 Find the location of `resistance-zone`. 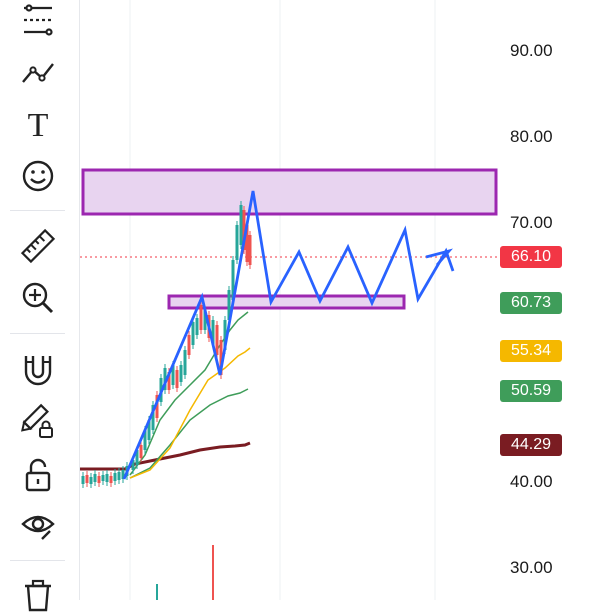

resistance-zone is located at coordinates (289, 192).